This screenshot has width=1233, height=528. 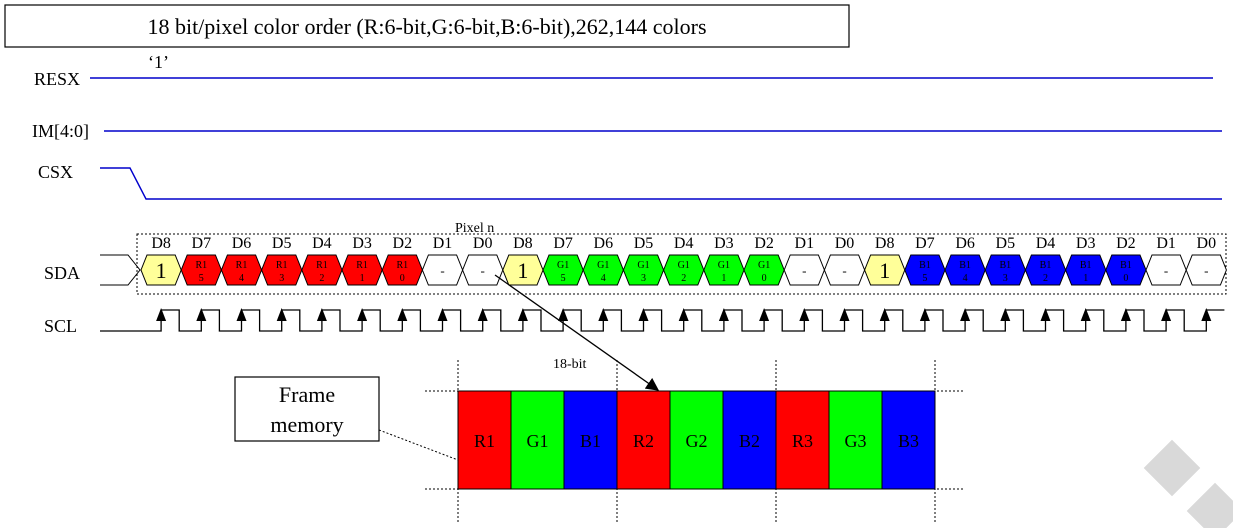 What do you see at coordinates (418, 445) in the screenshot?
I see `frame-memory-leader` at bounding box center [418, 445].